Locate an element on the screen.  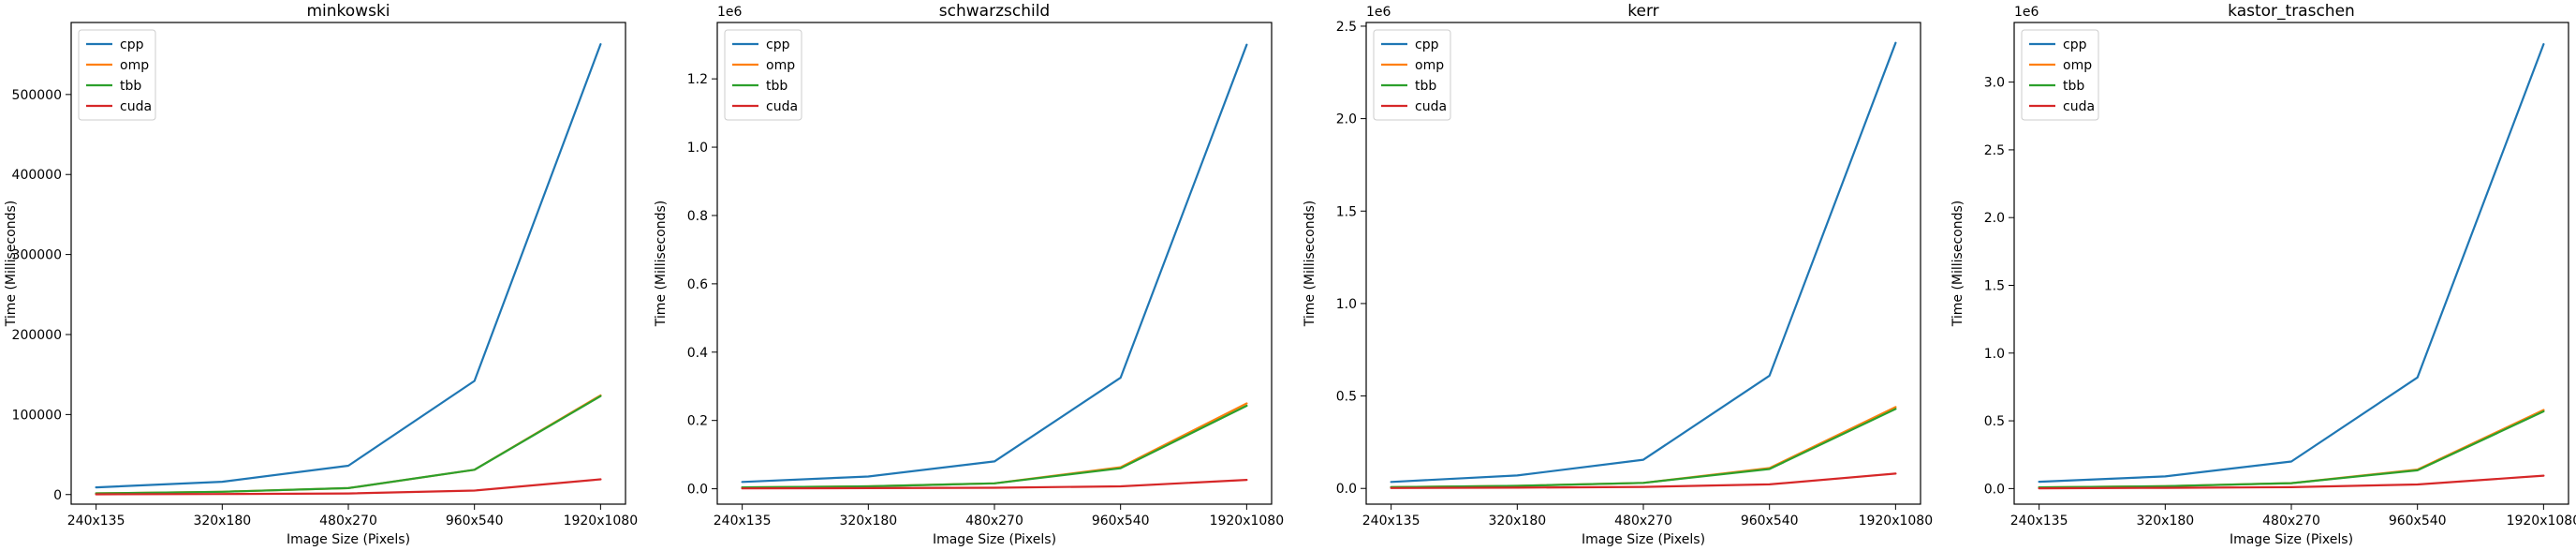
y-tick-label: 400000 is located at coordinates (37, 175).